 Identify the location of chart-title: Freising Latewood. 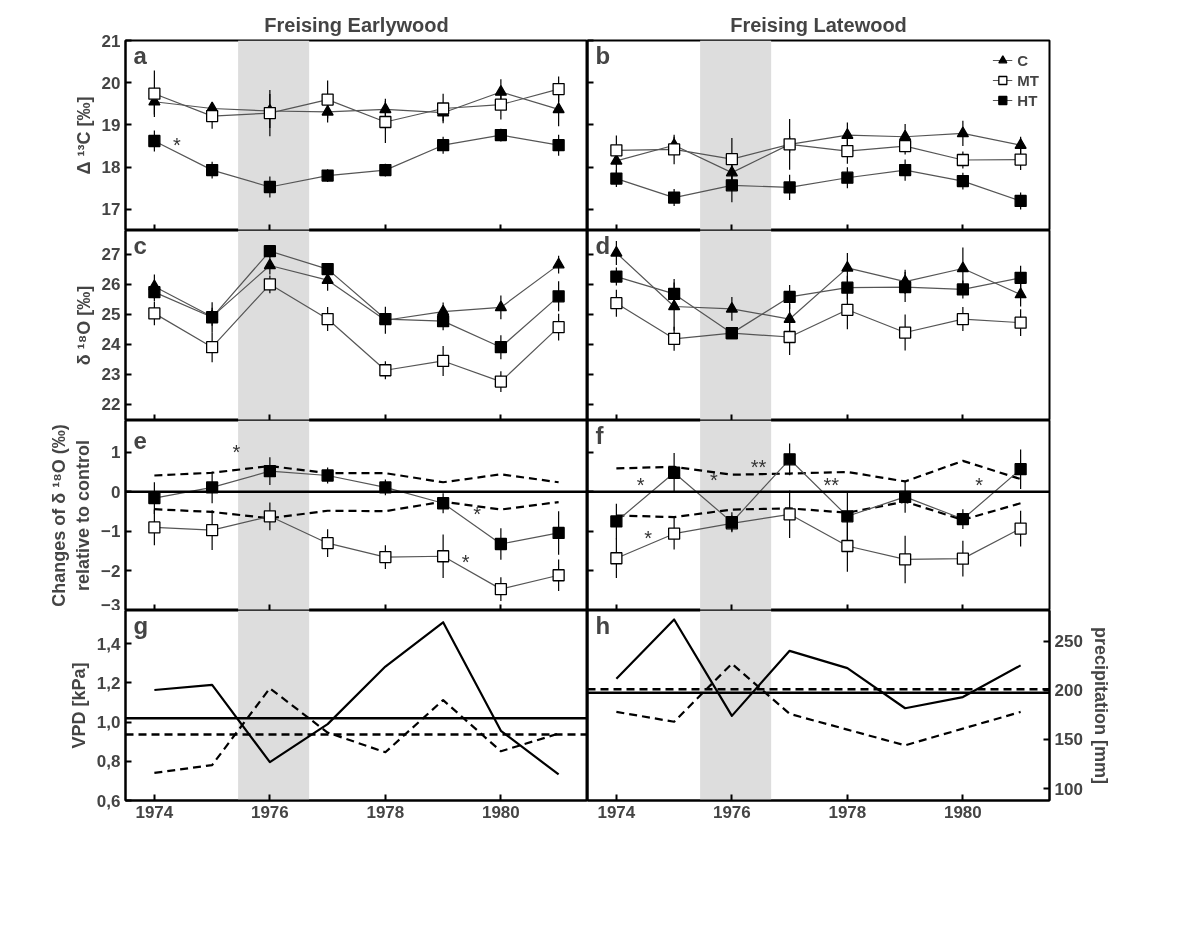
(818, 24).